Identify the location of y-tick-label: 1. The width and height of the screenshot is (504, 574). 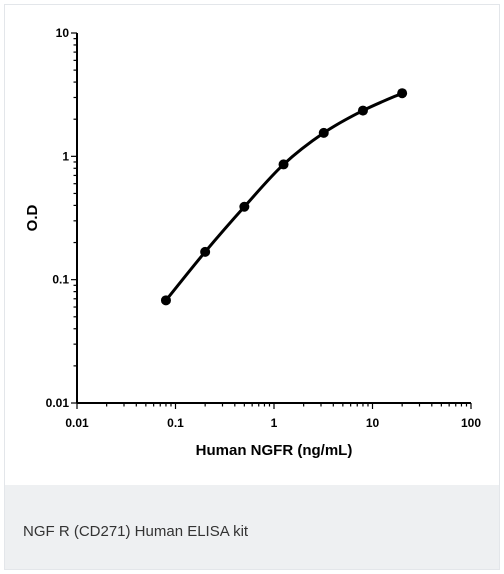
(65, 156).